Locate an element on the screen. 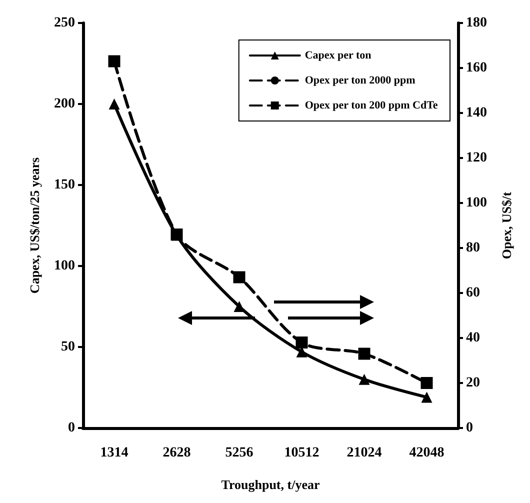 The width and height of the screenshot is (530, 503). y-tick-label: 200 is located at coordinates (64, 104).